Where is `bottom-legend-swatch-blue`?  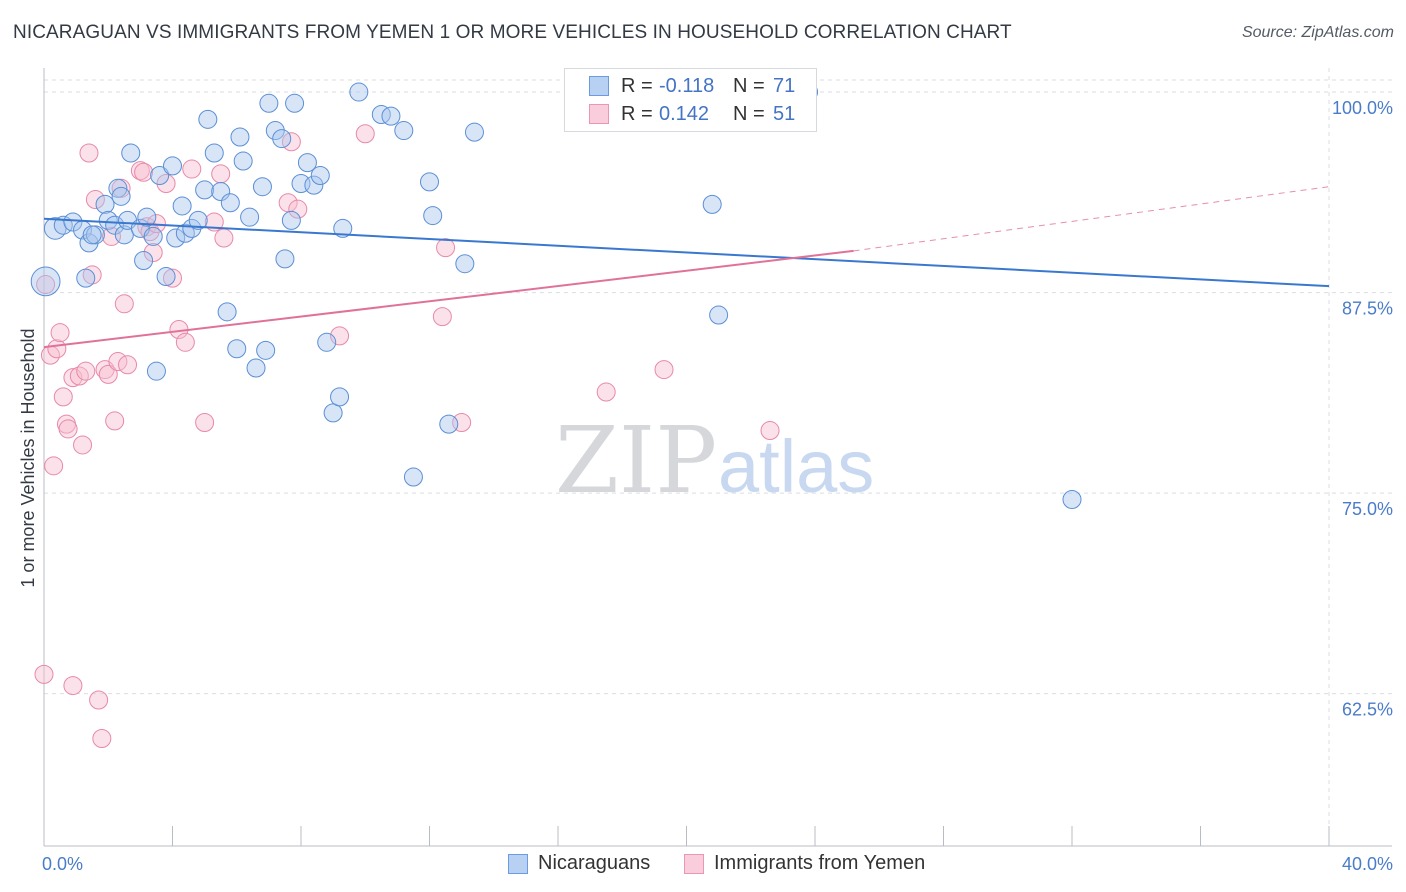 bottom-legend-swatch-blue is located at coordinates (518, 863).